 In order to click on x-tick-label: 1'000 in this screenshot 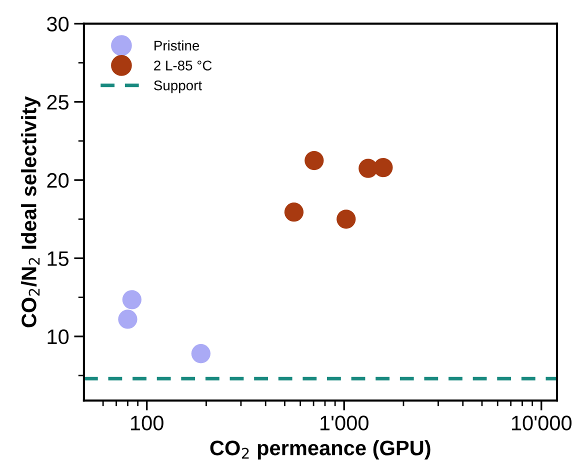, I will do `click(344, 423)`.